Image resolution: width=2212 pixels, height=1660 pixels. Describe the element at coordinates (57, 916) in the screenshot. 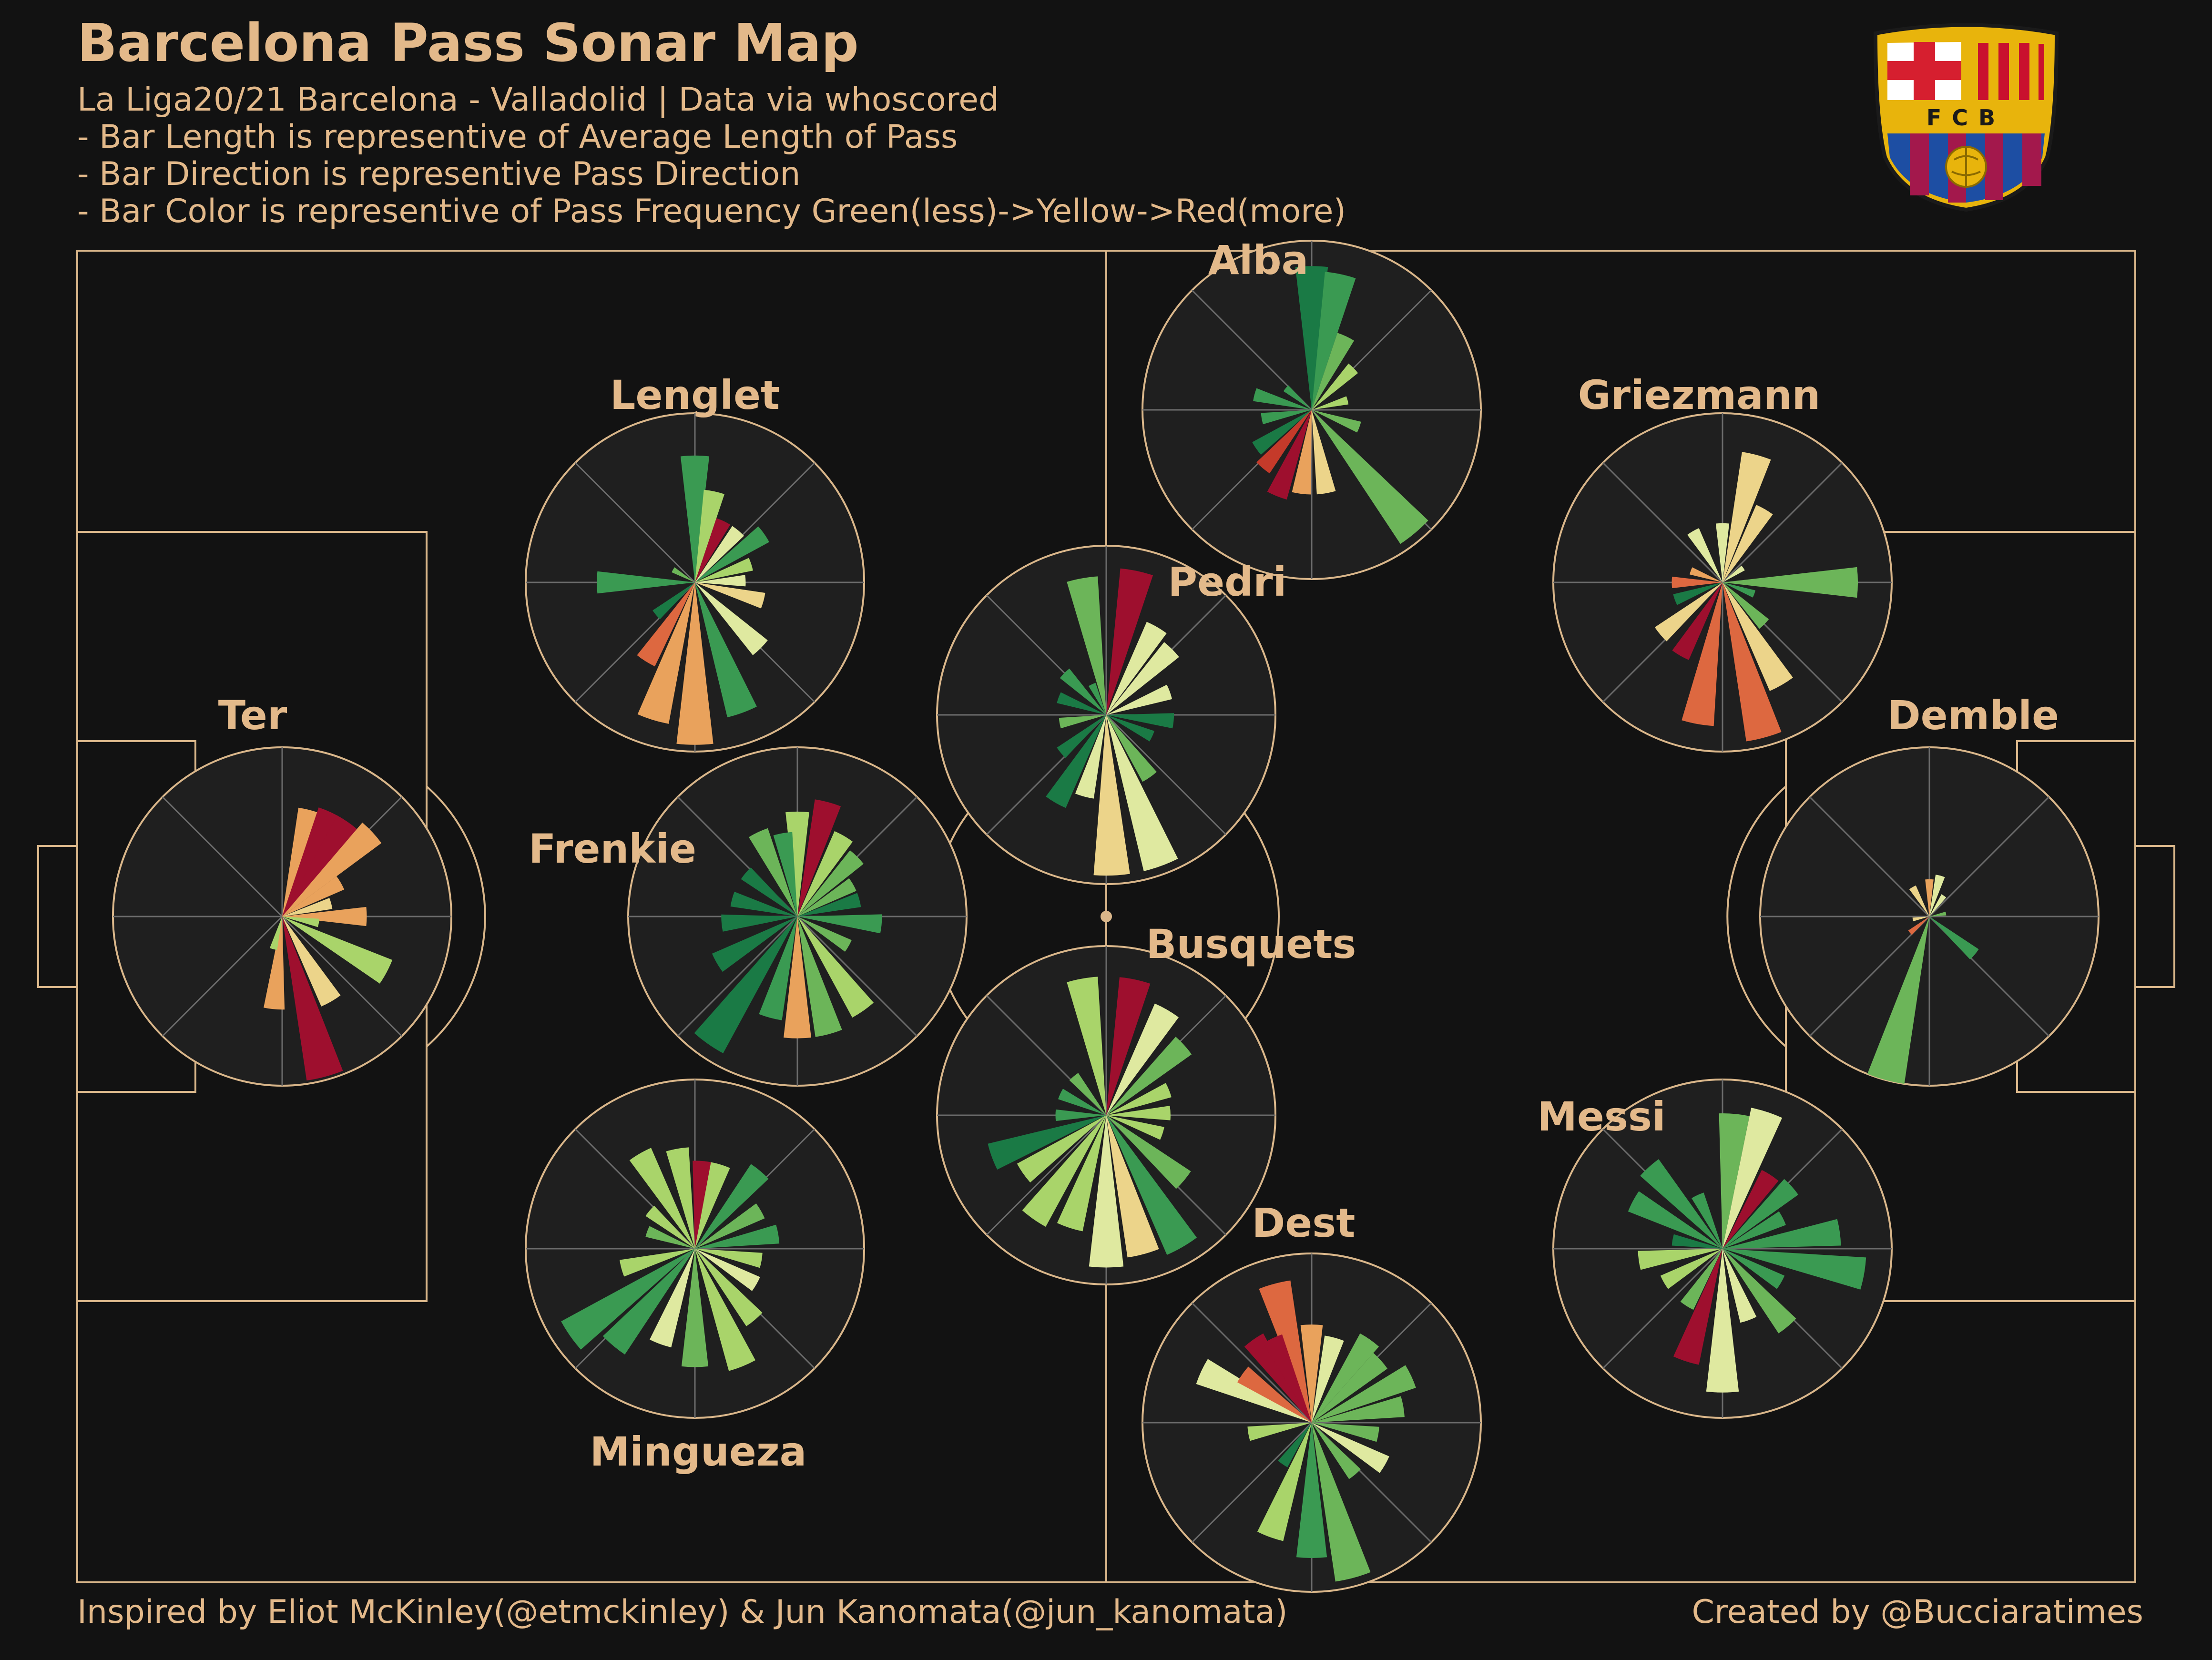

I see `goal-left` at that location.